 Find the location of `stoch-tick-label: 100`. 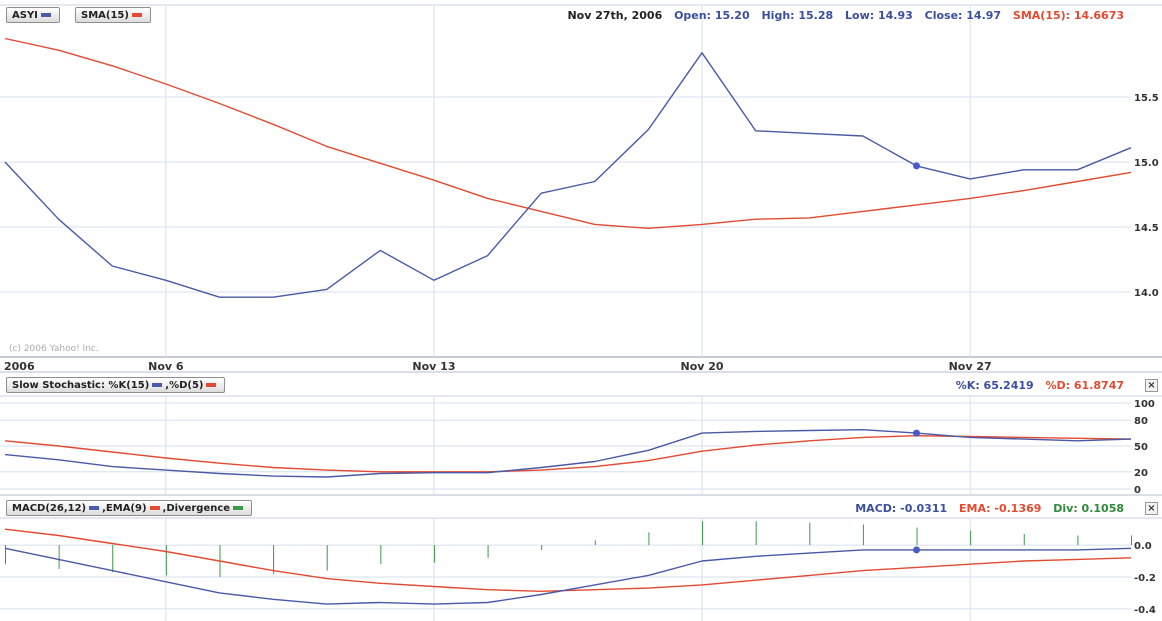

stoch-tick-label: 100 is located at coordinates (1144, 404).